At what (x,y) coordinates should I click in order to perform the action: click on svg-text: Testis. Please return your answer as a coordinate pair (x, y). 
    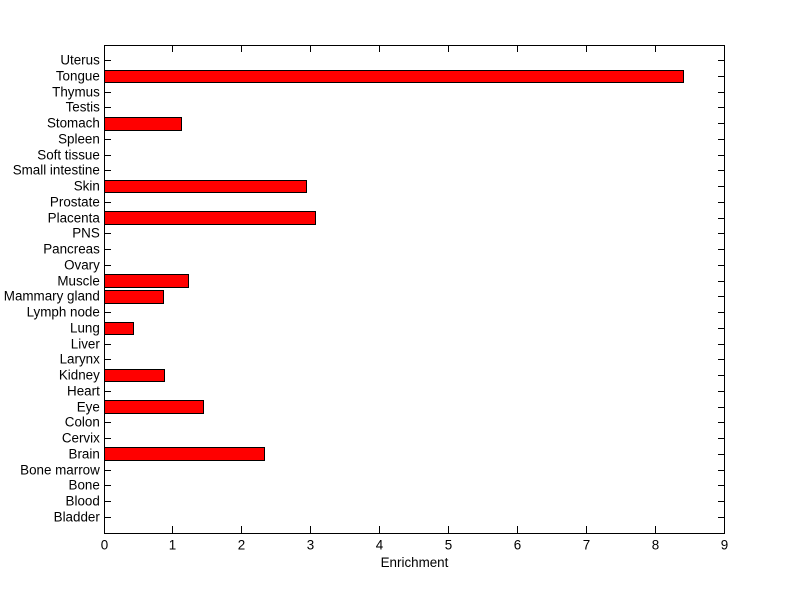
    Looking at the image, I should click on (83, 107).